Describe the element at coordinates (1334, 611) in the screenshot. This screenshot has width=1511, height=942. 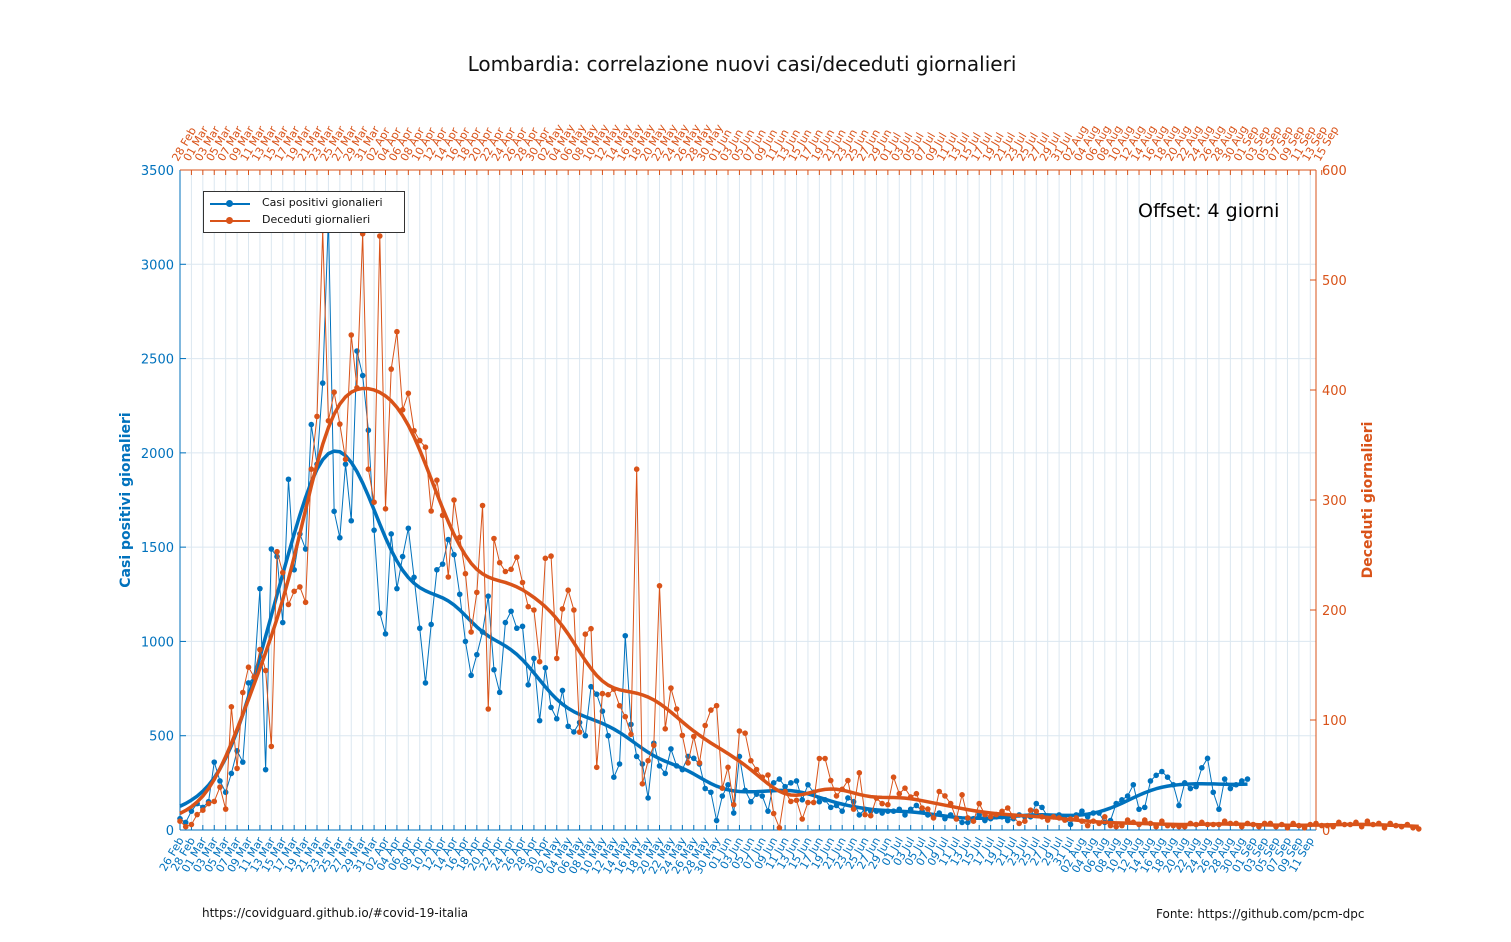
I see `right-tick-label: 200` at that location.